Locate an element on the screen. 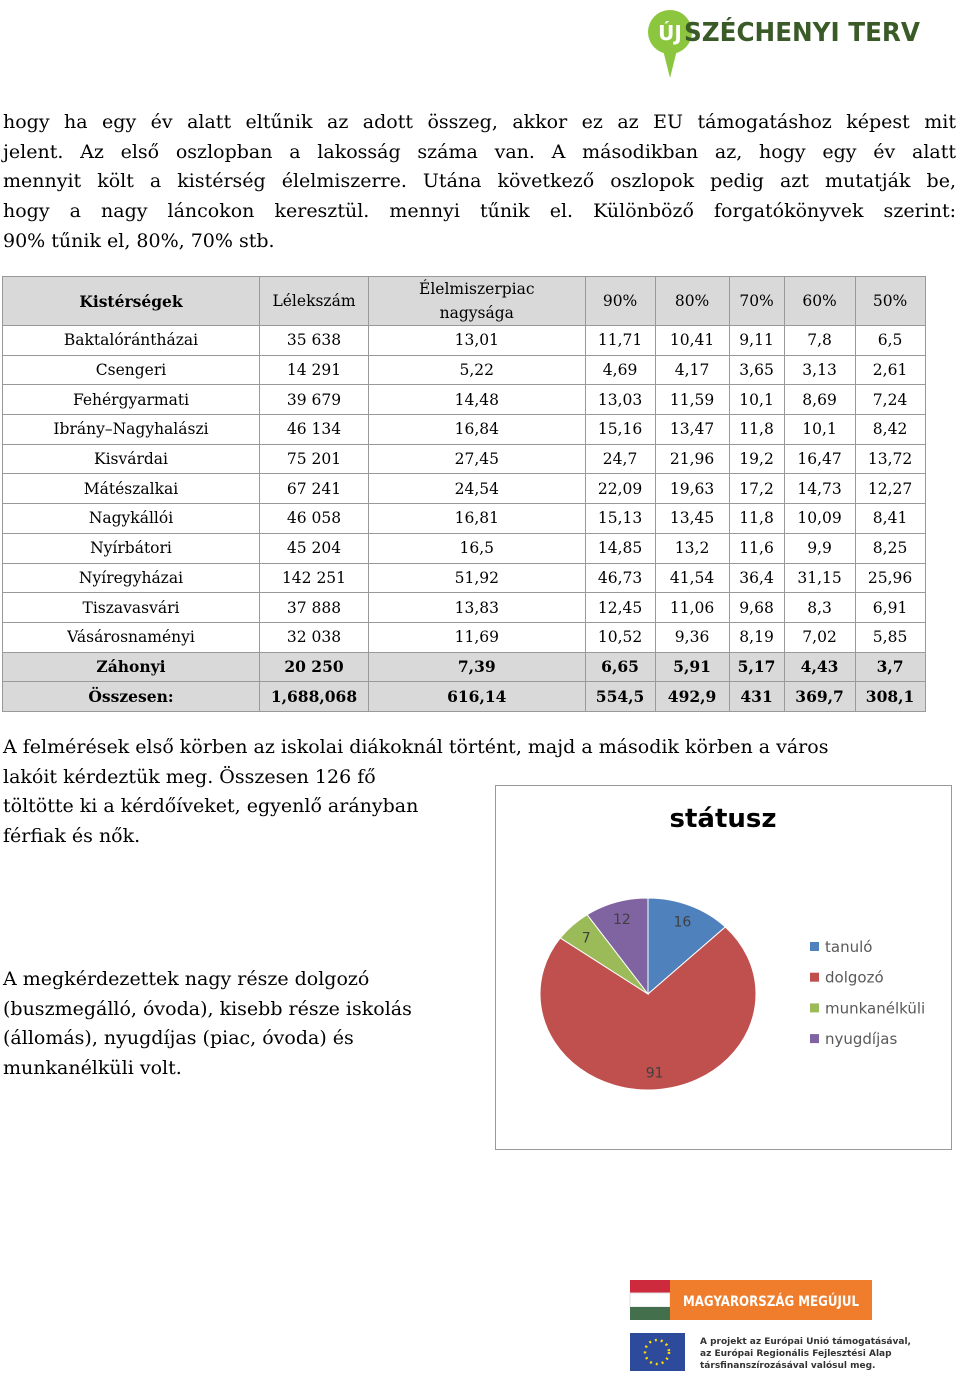  table-cell: 2,61 is located at coordinates (890, 370).